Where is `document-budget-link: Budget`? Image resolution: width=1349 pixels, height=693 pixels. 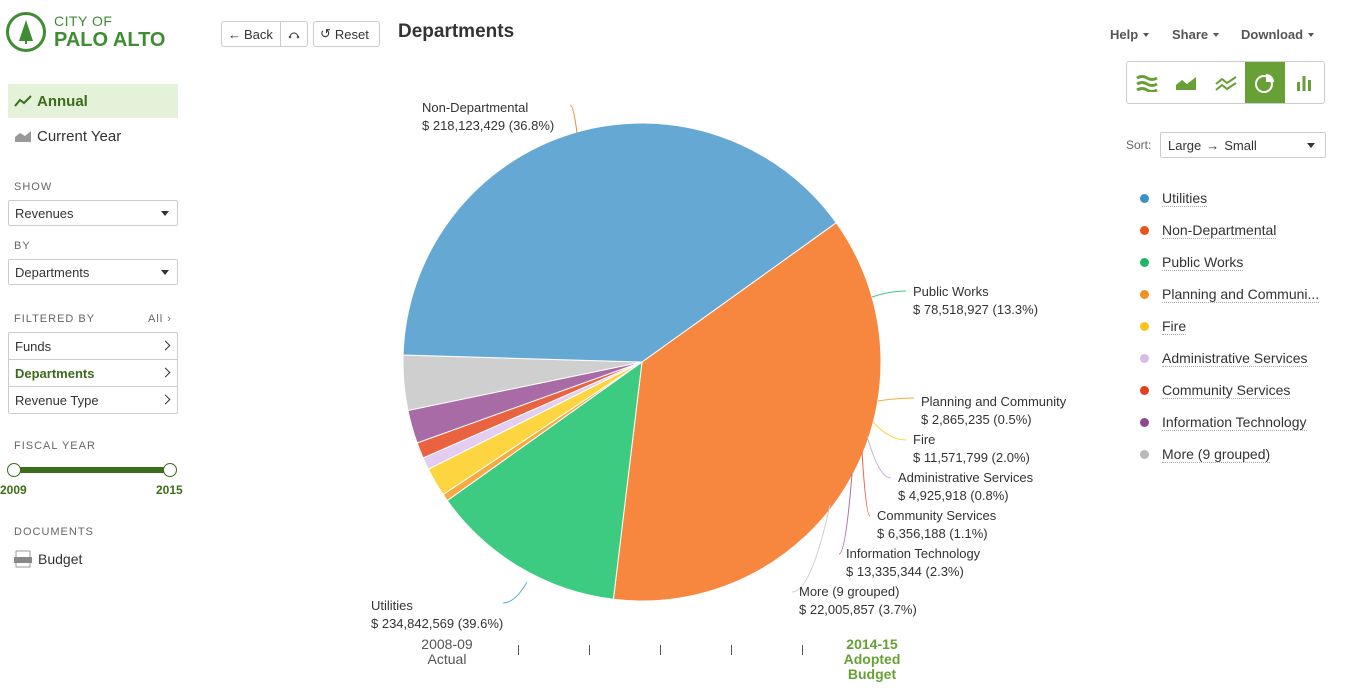 document-budget-link: Budget is located at coordinates (48, 559).